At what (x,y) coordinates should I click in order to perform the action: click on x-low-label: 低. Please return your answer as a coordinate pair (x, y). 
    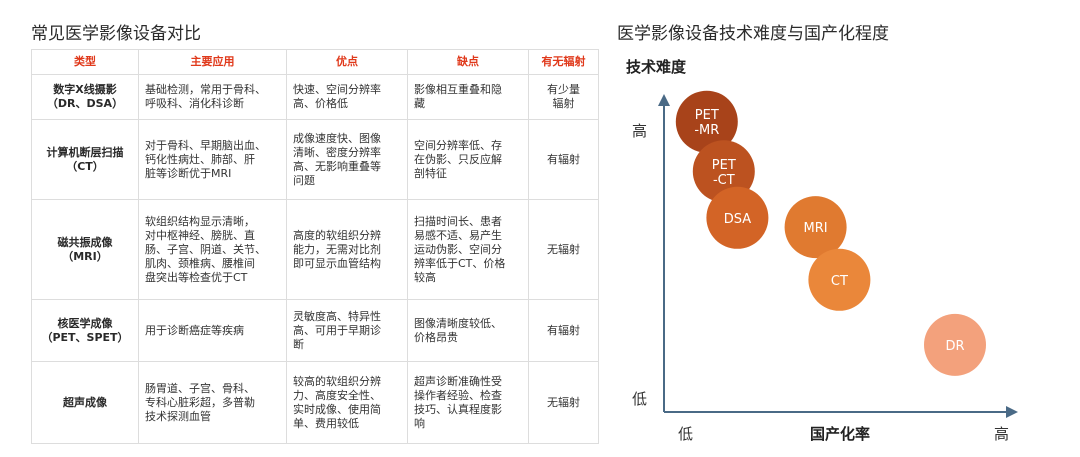
    Looking at the image, I should click on (685, 434).